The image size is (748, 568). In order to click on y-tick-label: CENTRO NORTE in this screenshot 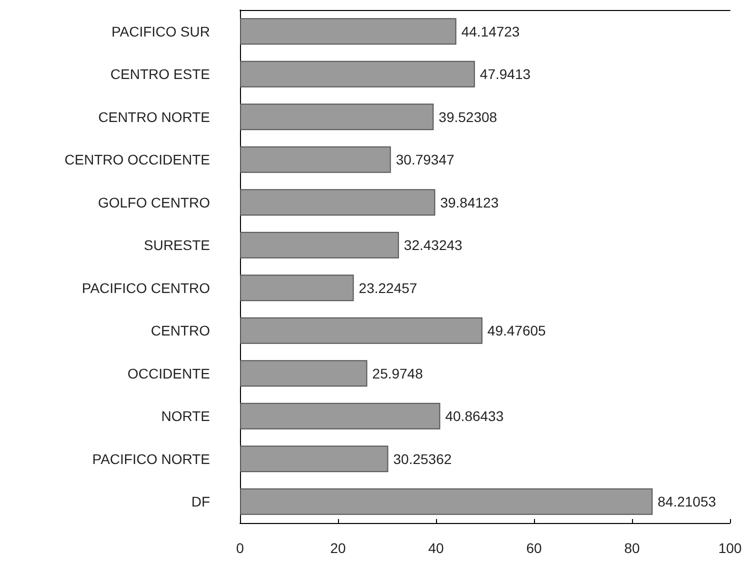, I will do `click(154, 116)`.